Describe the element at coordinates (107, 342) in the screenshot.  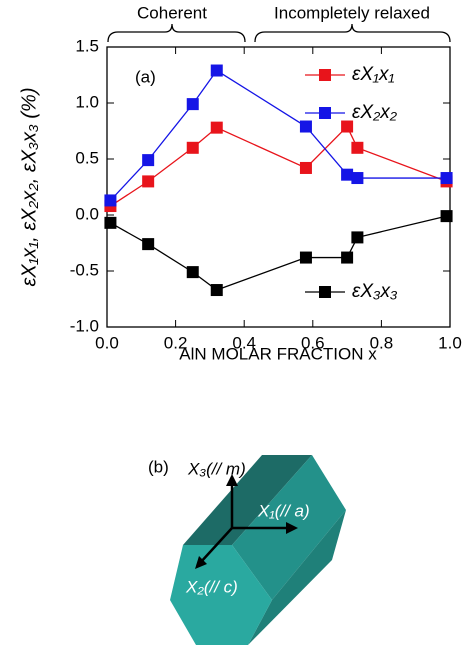
I see `x-tick-label: 0.0` at that location.